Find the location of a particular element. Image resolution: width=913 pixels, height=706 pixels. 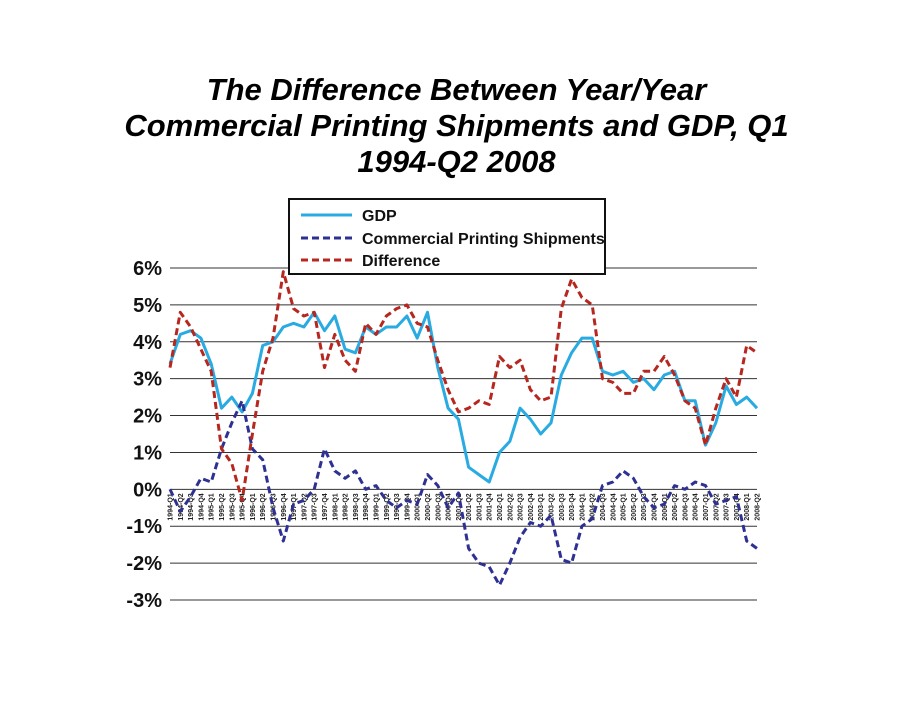

x-tick-label: 2005-Q2 is located at coordinates (634, 506).